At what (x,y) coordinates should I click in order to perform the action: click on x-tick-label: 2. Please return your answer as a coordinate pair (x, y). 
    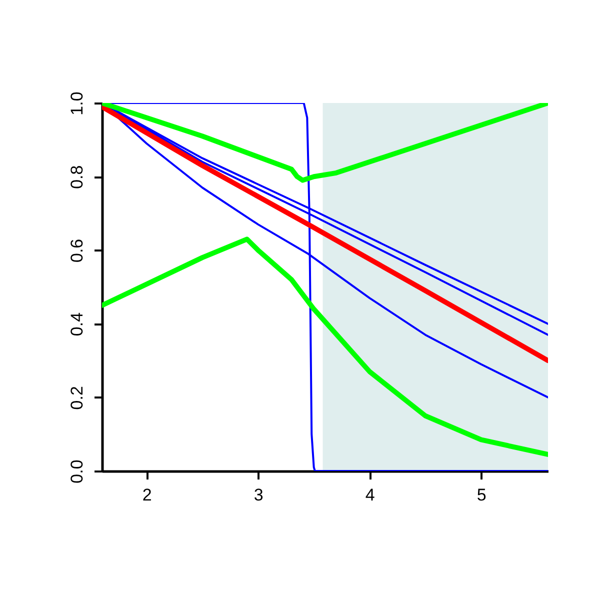
    Looking at the image, I should click on (147, 495).